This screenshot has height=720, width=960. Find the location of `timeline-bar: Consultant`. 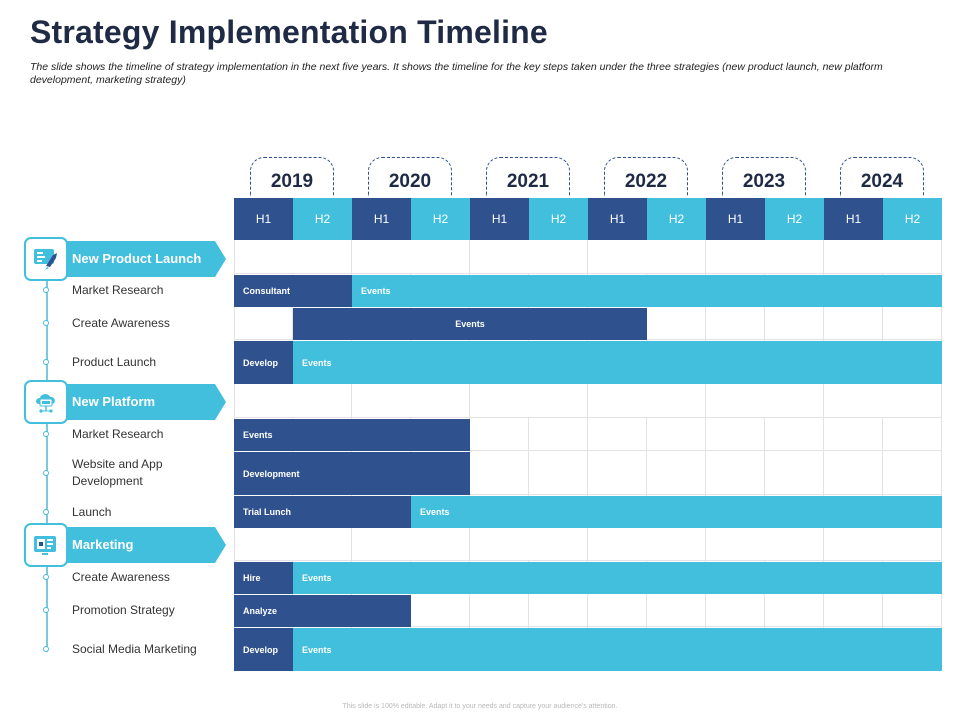

timeline-bar: Consultant is located at coordinates (293, 291).